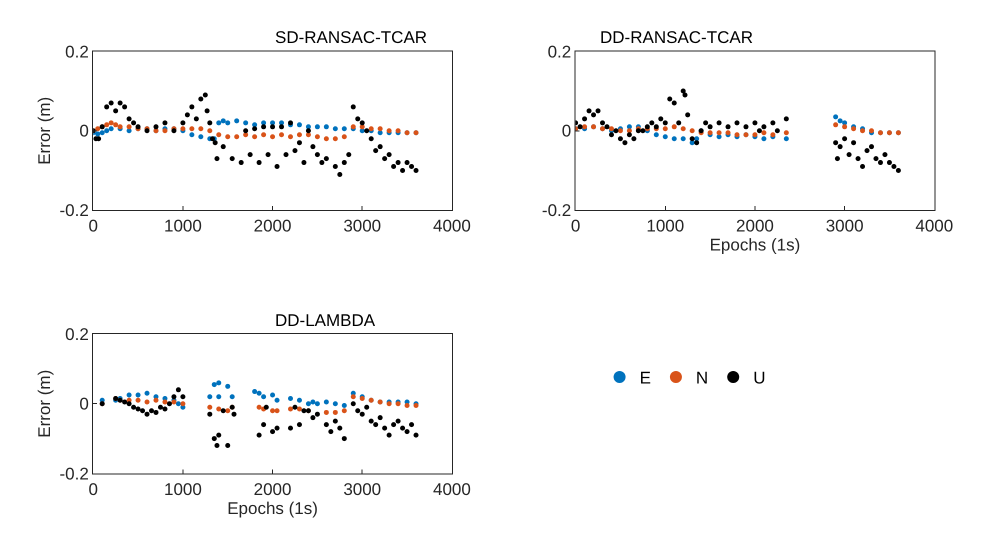 Image resolution: width=983 pixels, height=535 pixels. Describe the element at coordinates (676, 37) in the screenshot. I see `chart-title: DD-RANSAC-TCAR` at that location.